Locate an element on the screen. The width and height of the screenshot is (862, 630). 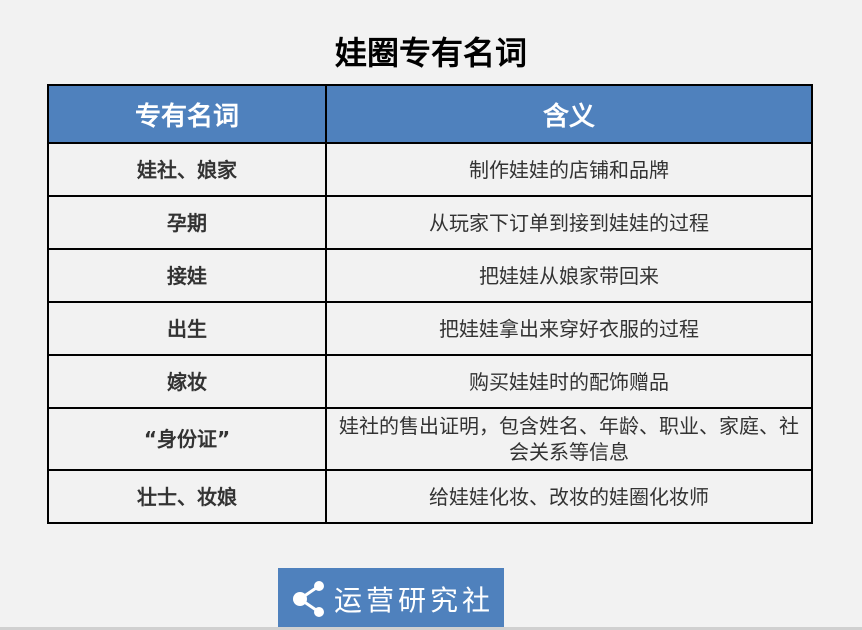
table-row: 壮士、妆娘 给娃娃化妆、改妆的娃圈化妆师 is located at coordinates (430, 496).